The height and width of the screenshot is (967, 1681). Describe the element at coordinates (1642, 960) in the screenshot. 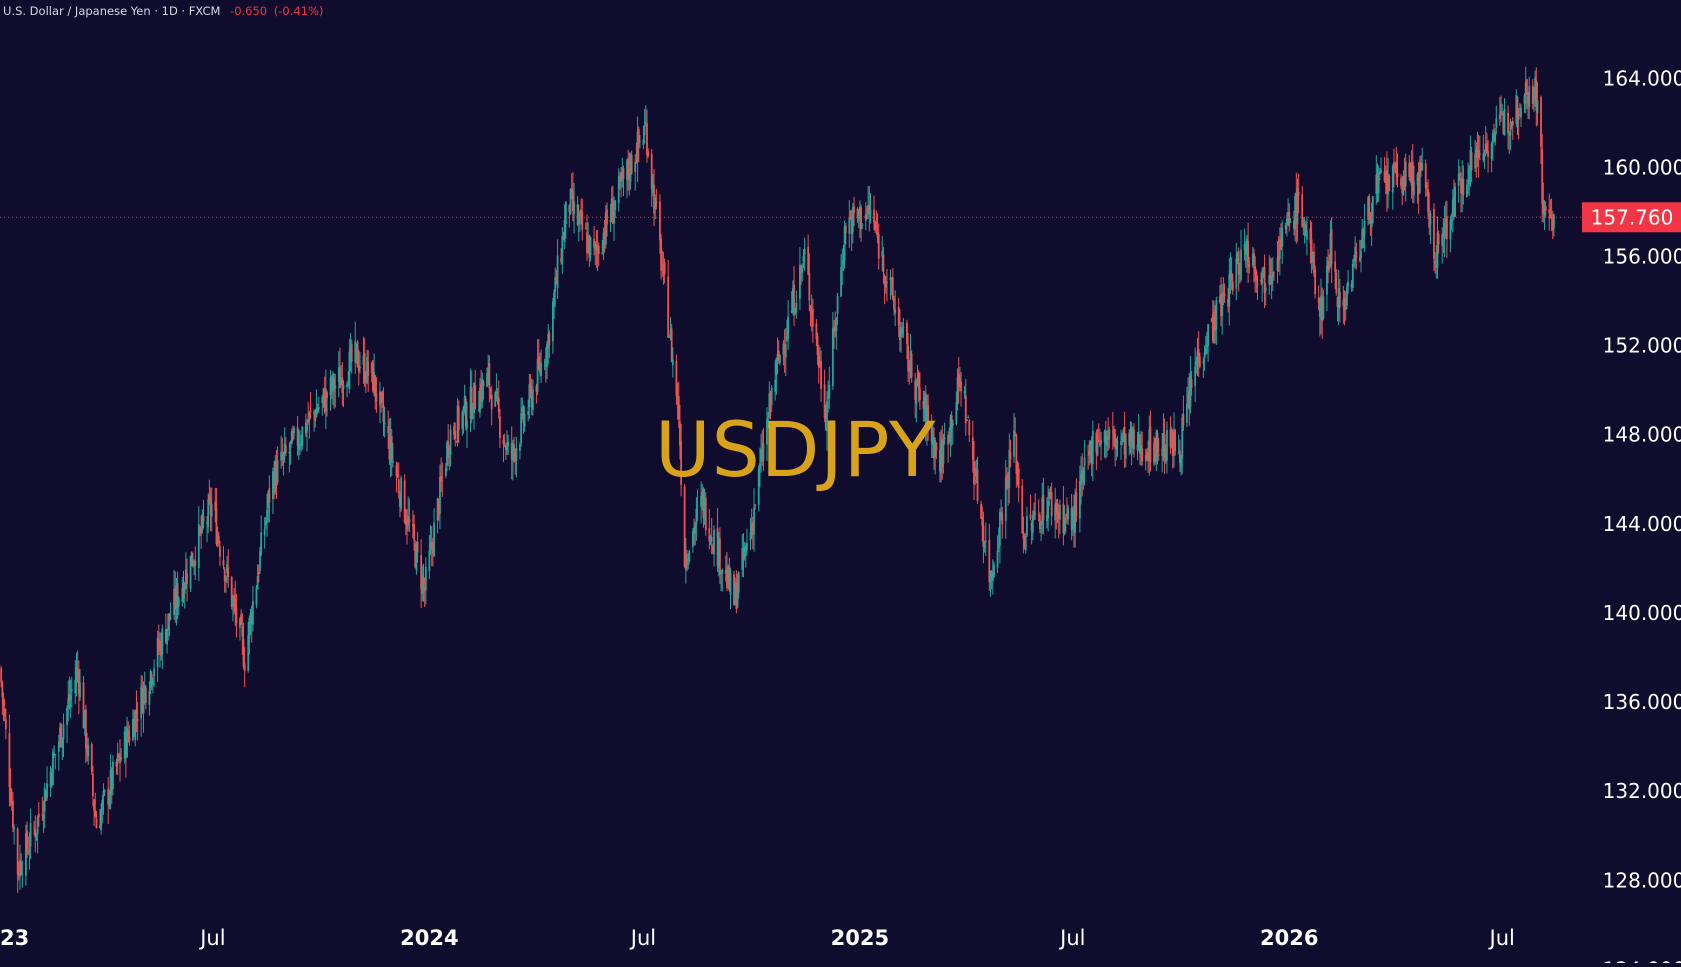

I see `y-tick-label: 124.000` at that location.